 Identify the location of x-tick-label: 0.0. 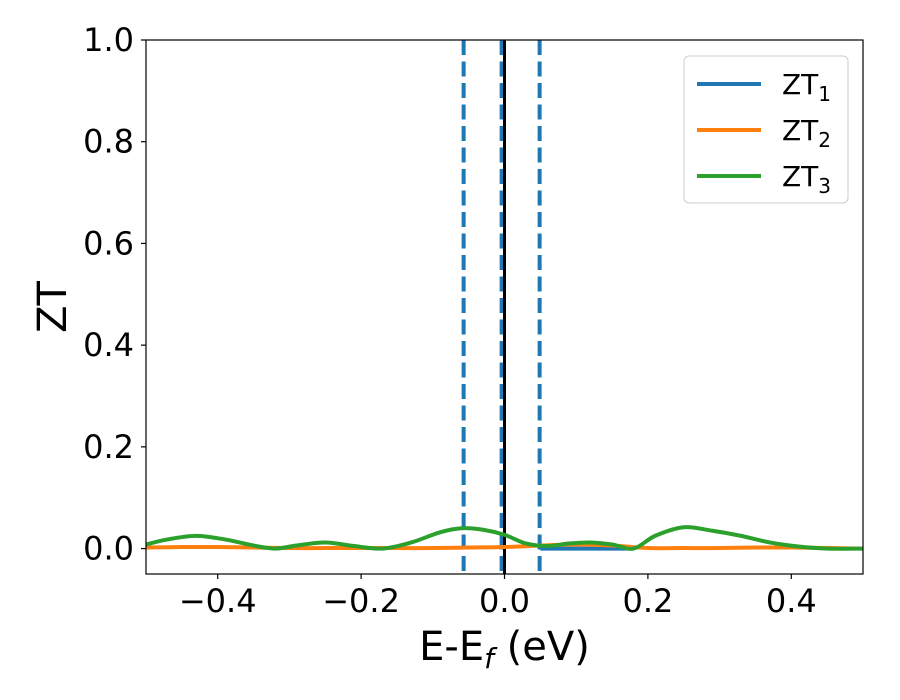
(504, 601).